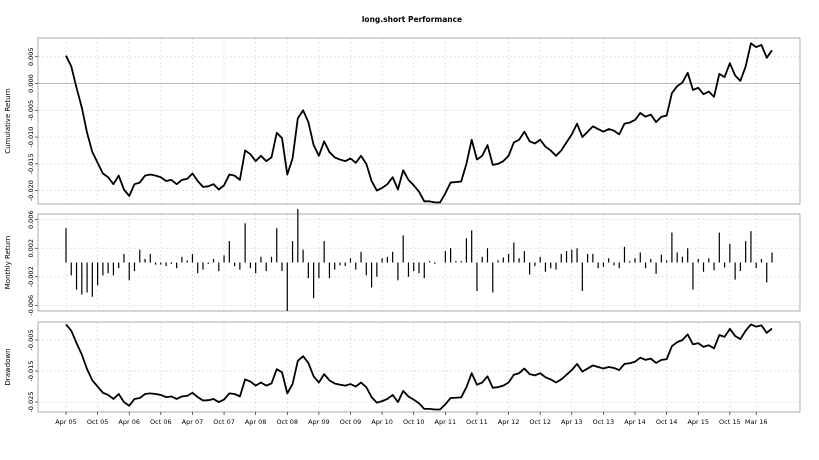 The image size is (819, 460). What do you see at coordinates (31, 248) in the screenshot?
I see `y-tick-label: 0.002` at bounding box center [31, 248].